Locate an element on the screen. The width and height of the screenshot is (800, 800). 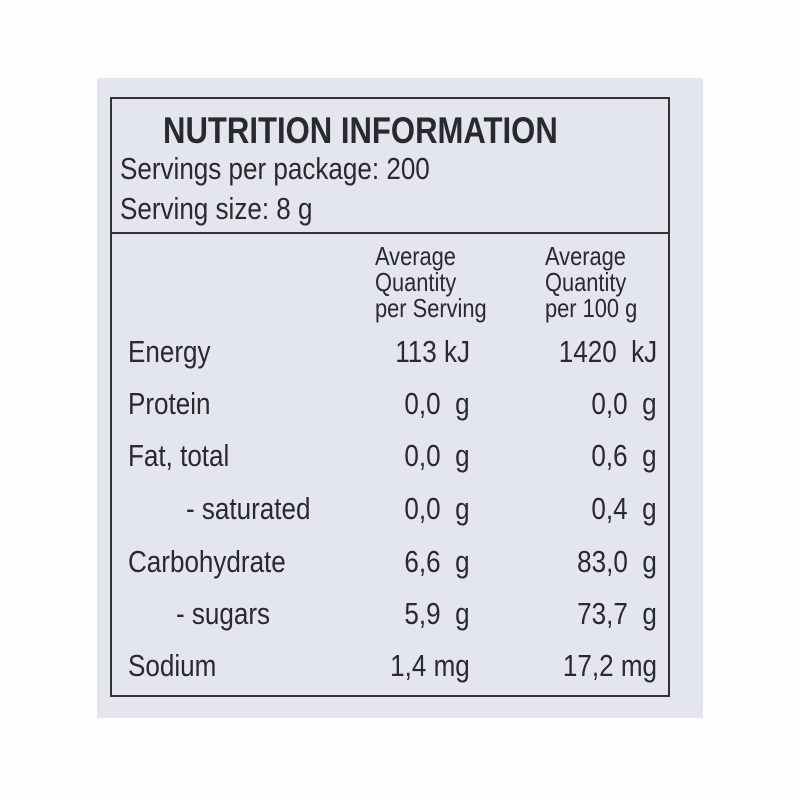
row-label: Protein is located at coordinates (169, 403).